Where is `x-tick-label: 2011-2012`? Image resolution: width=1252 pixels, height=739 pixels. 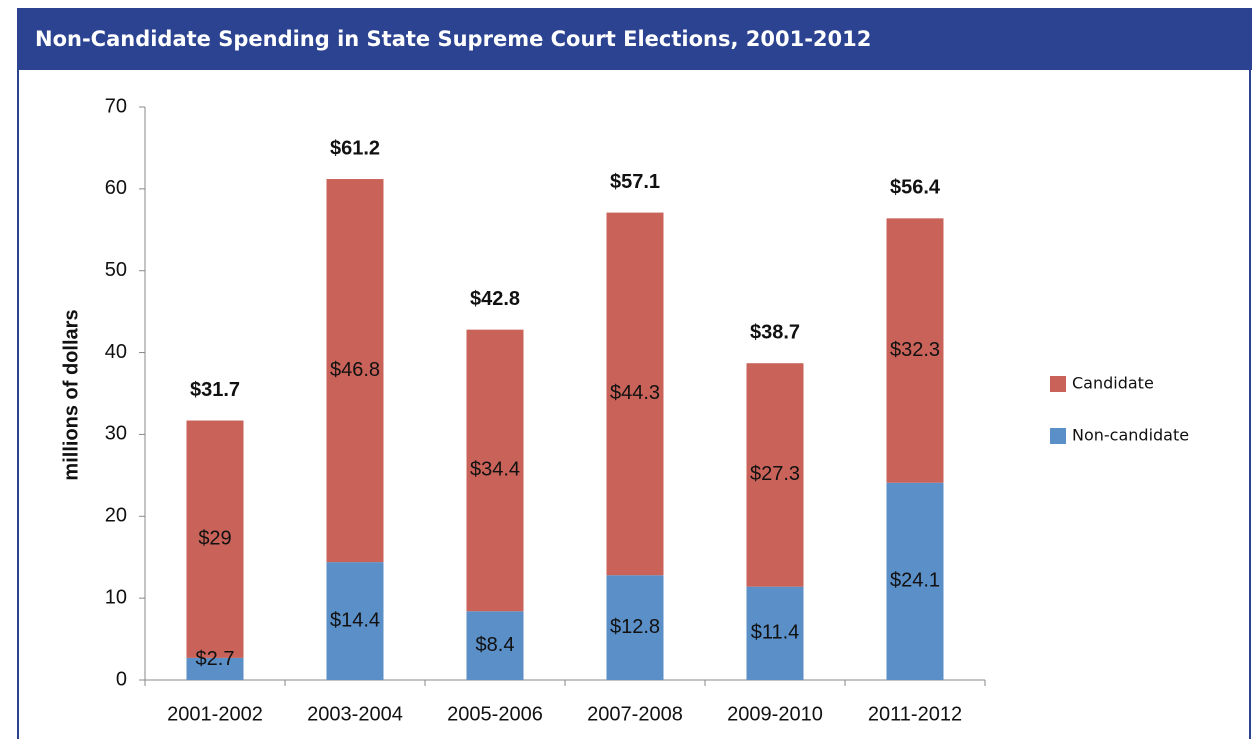
x-tick-label: 2011-2012 is located at coordinates (915, 714).